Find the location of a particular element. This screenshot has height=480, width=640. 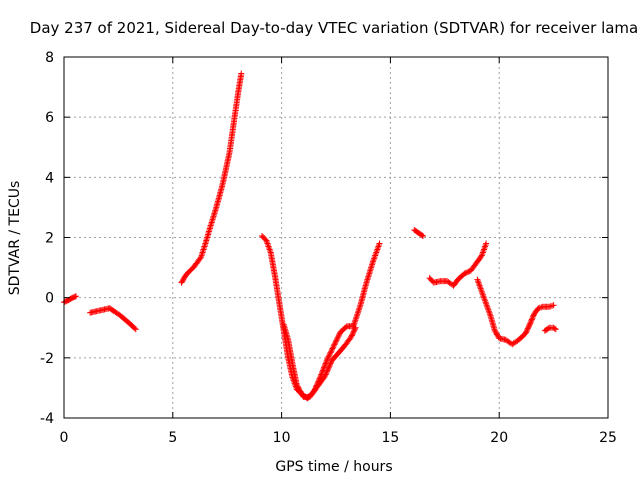

y-tick-label: -4 is located at coordinates (47, 419).